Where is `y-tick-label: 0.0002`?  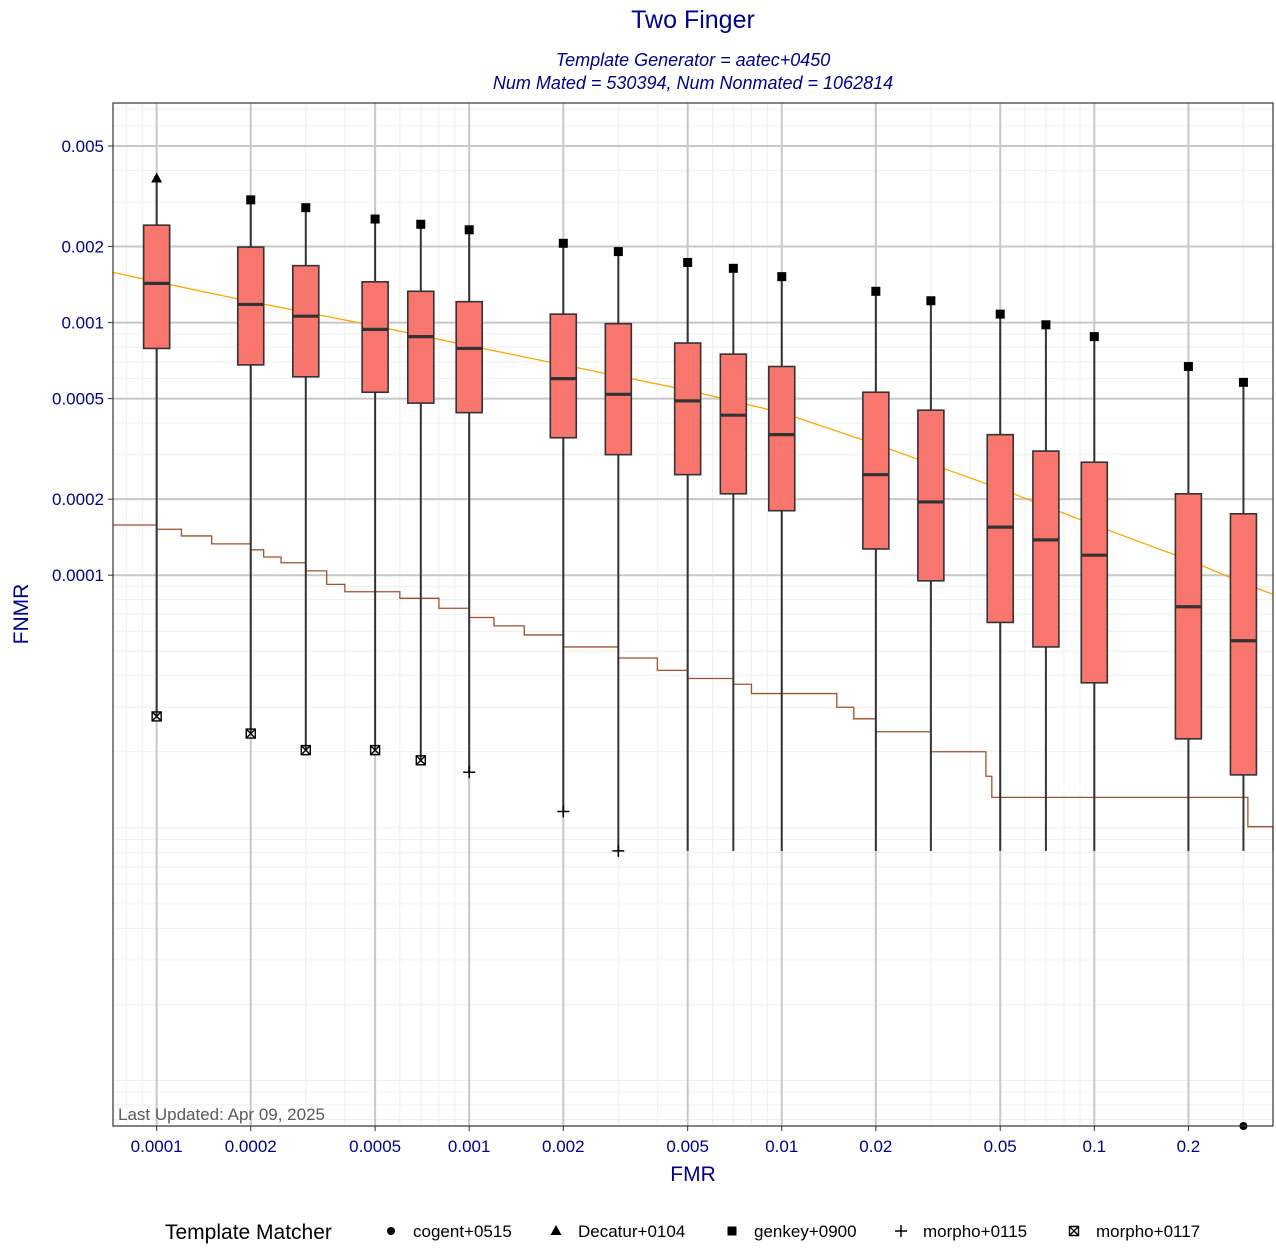
y-tick-label: 0.0002 is located at coordinates (78, 499).